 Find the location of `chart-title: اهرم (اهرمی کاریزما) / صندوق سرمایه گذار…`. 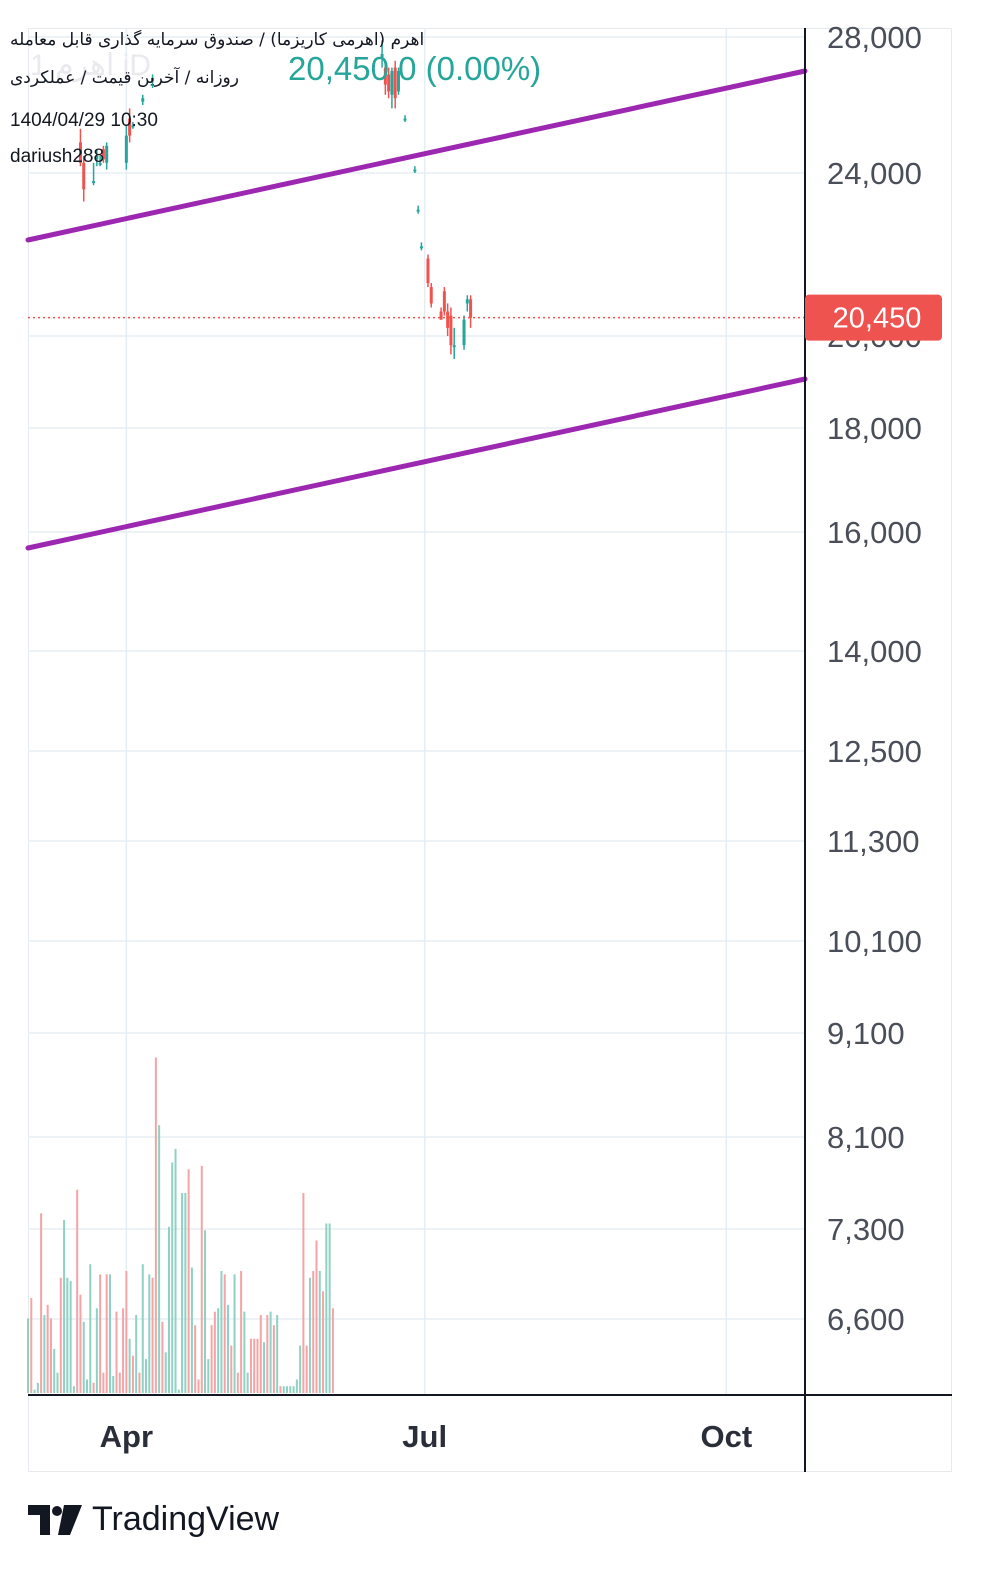

chart-title: اهرم (اهرمی کاریزما) / صندوق سرمایه گذار… is located at coordinates (217, 40).